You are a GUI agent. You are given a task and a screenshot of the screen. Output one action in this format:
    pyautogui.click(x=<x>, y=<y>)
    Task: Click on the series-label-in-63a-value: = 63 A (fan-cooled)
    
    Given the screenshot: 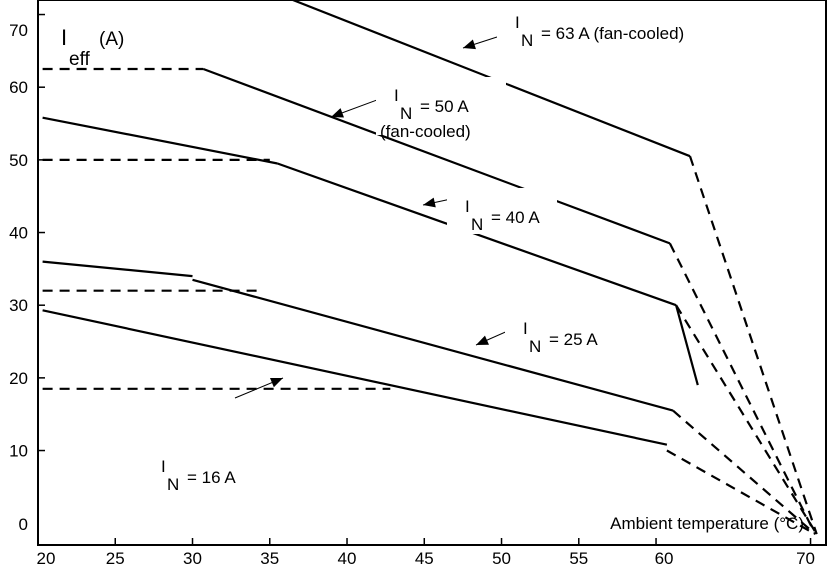 What is the action you would take?
    pyautogui.click(x=612, y=33)
    